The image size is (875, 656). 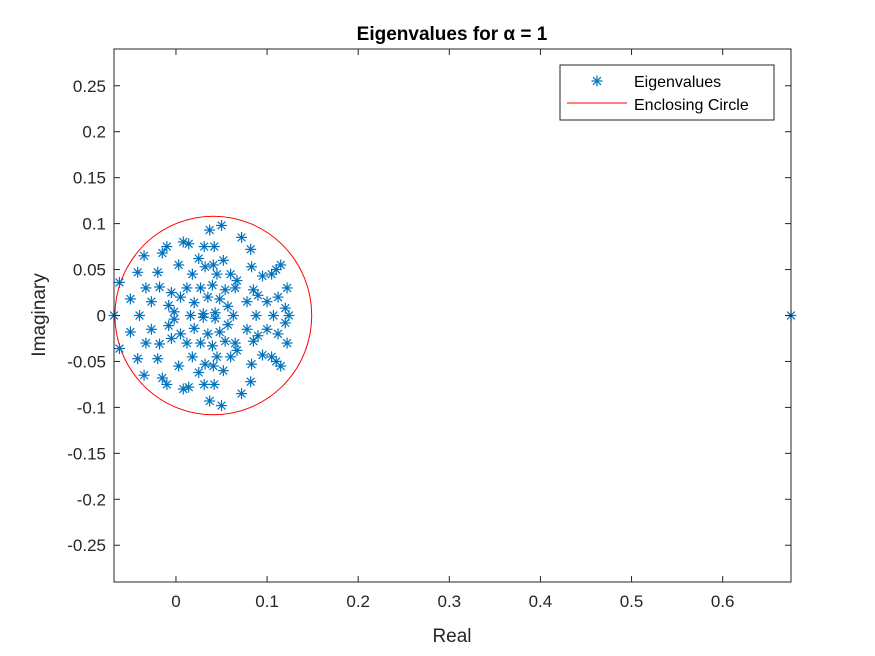 I want to click on legend-box, so click(x=667, y=92).